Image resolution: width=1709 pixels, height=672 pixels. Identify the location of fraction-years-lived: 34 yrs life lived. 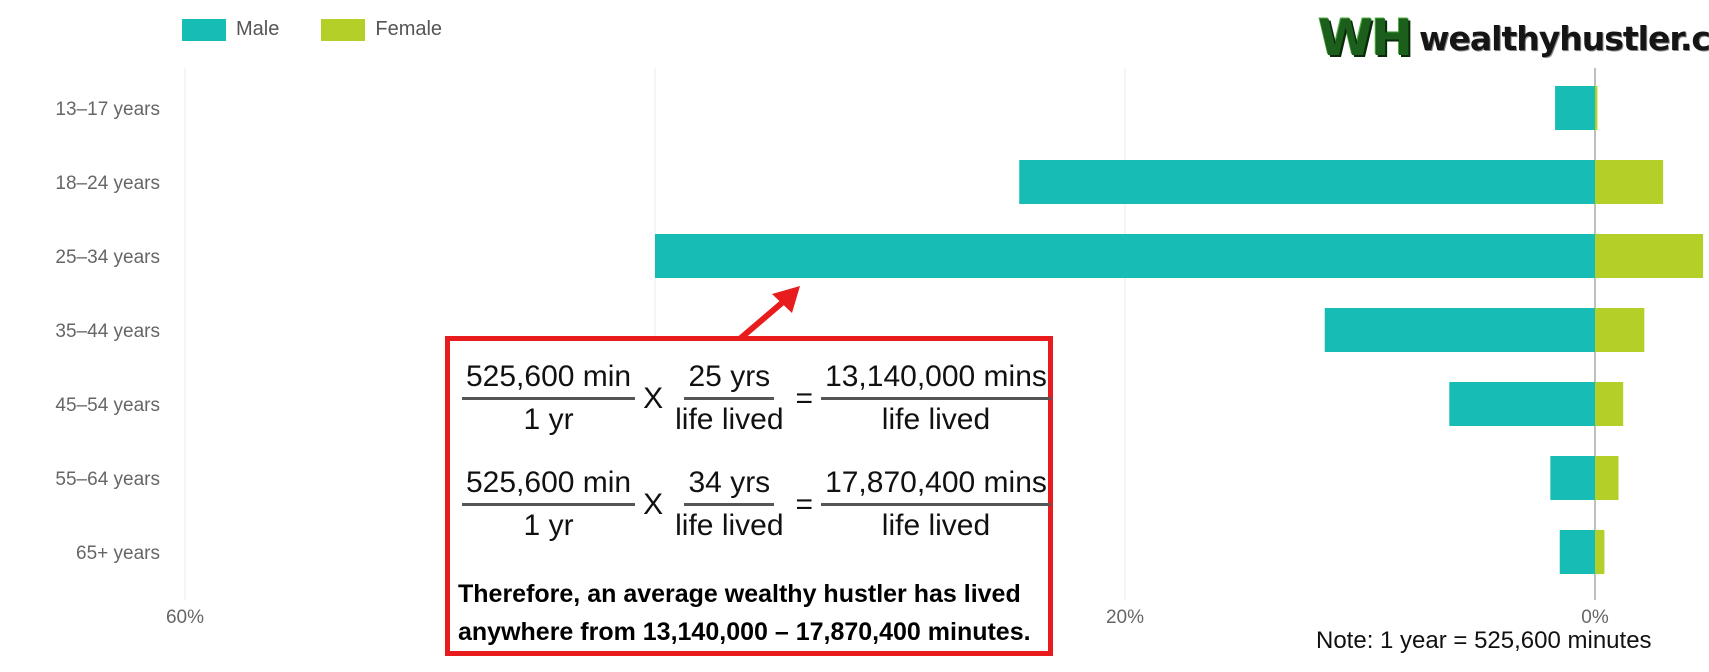
(729, 504).